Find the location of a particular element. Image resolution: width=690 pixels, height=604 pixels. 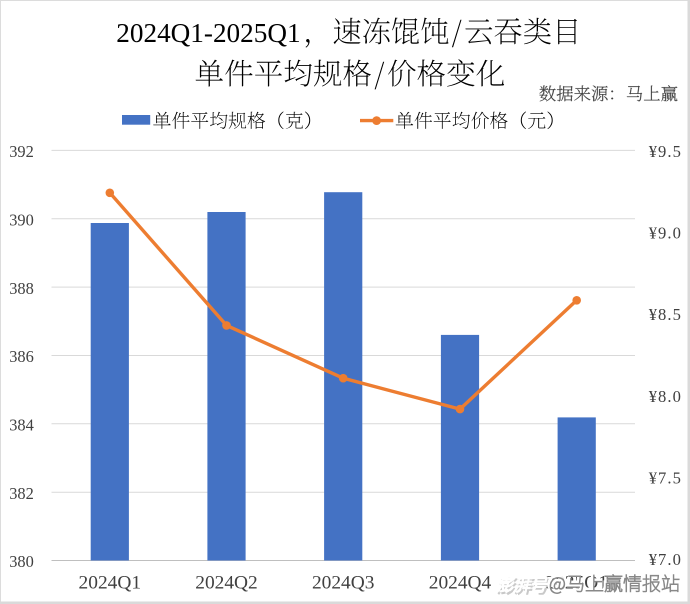

svg-text: ¥7.0 is located at coordinates (665, 559).